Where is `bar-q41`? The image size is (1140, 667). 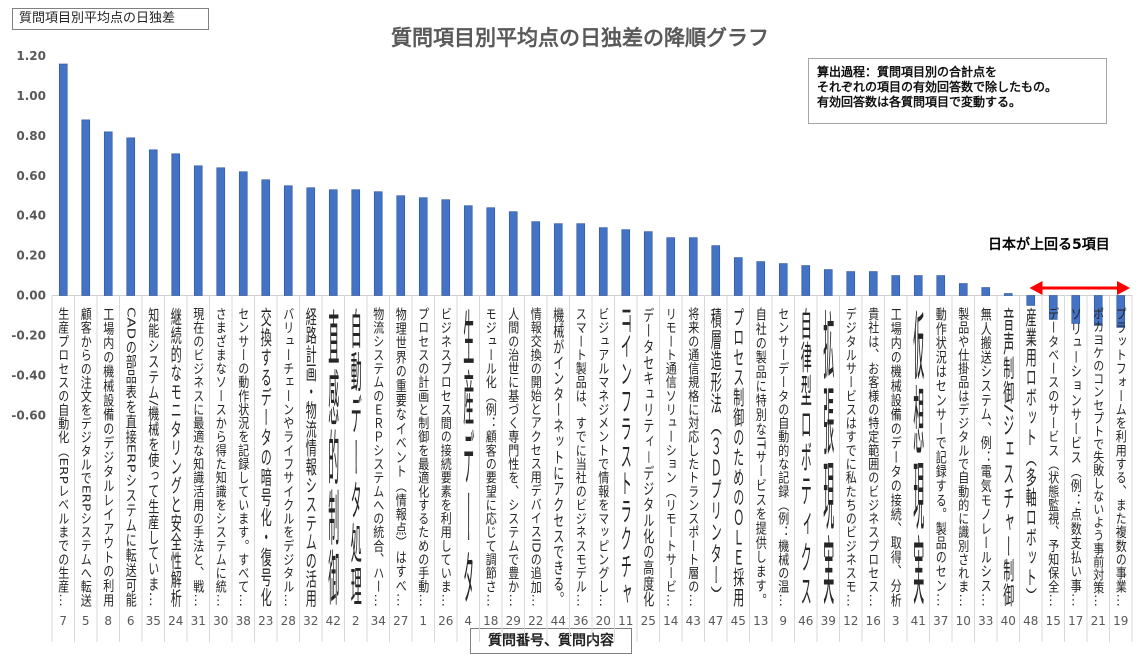 bar-q41 is located at coordinates (918, 285).